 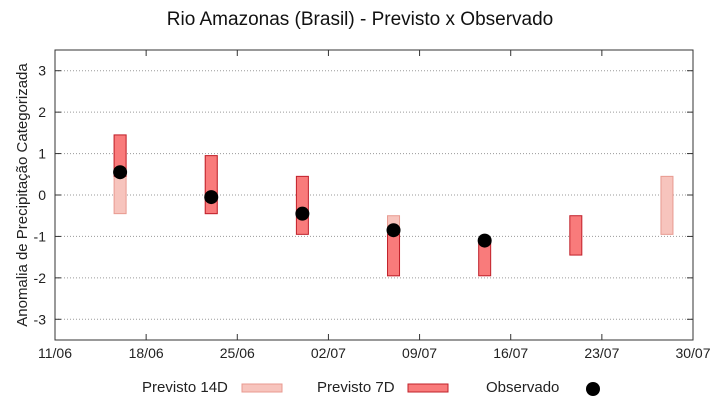 What do you see at coordinates (328, 353) in the screenshot?
I see `x-tick-label: 02/07` at bounding box center [328, 353].